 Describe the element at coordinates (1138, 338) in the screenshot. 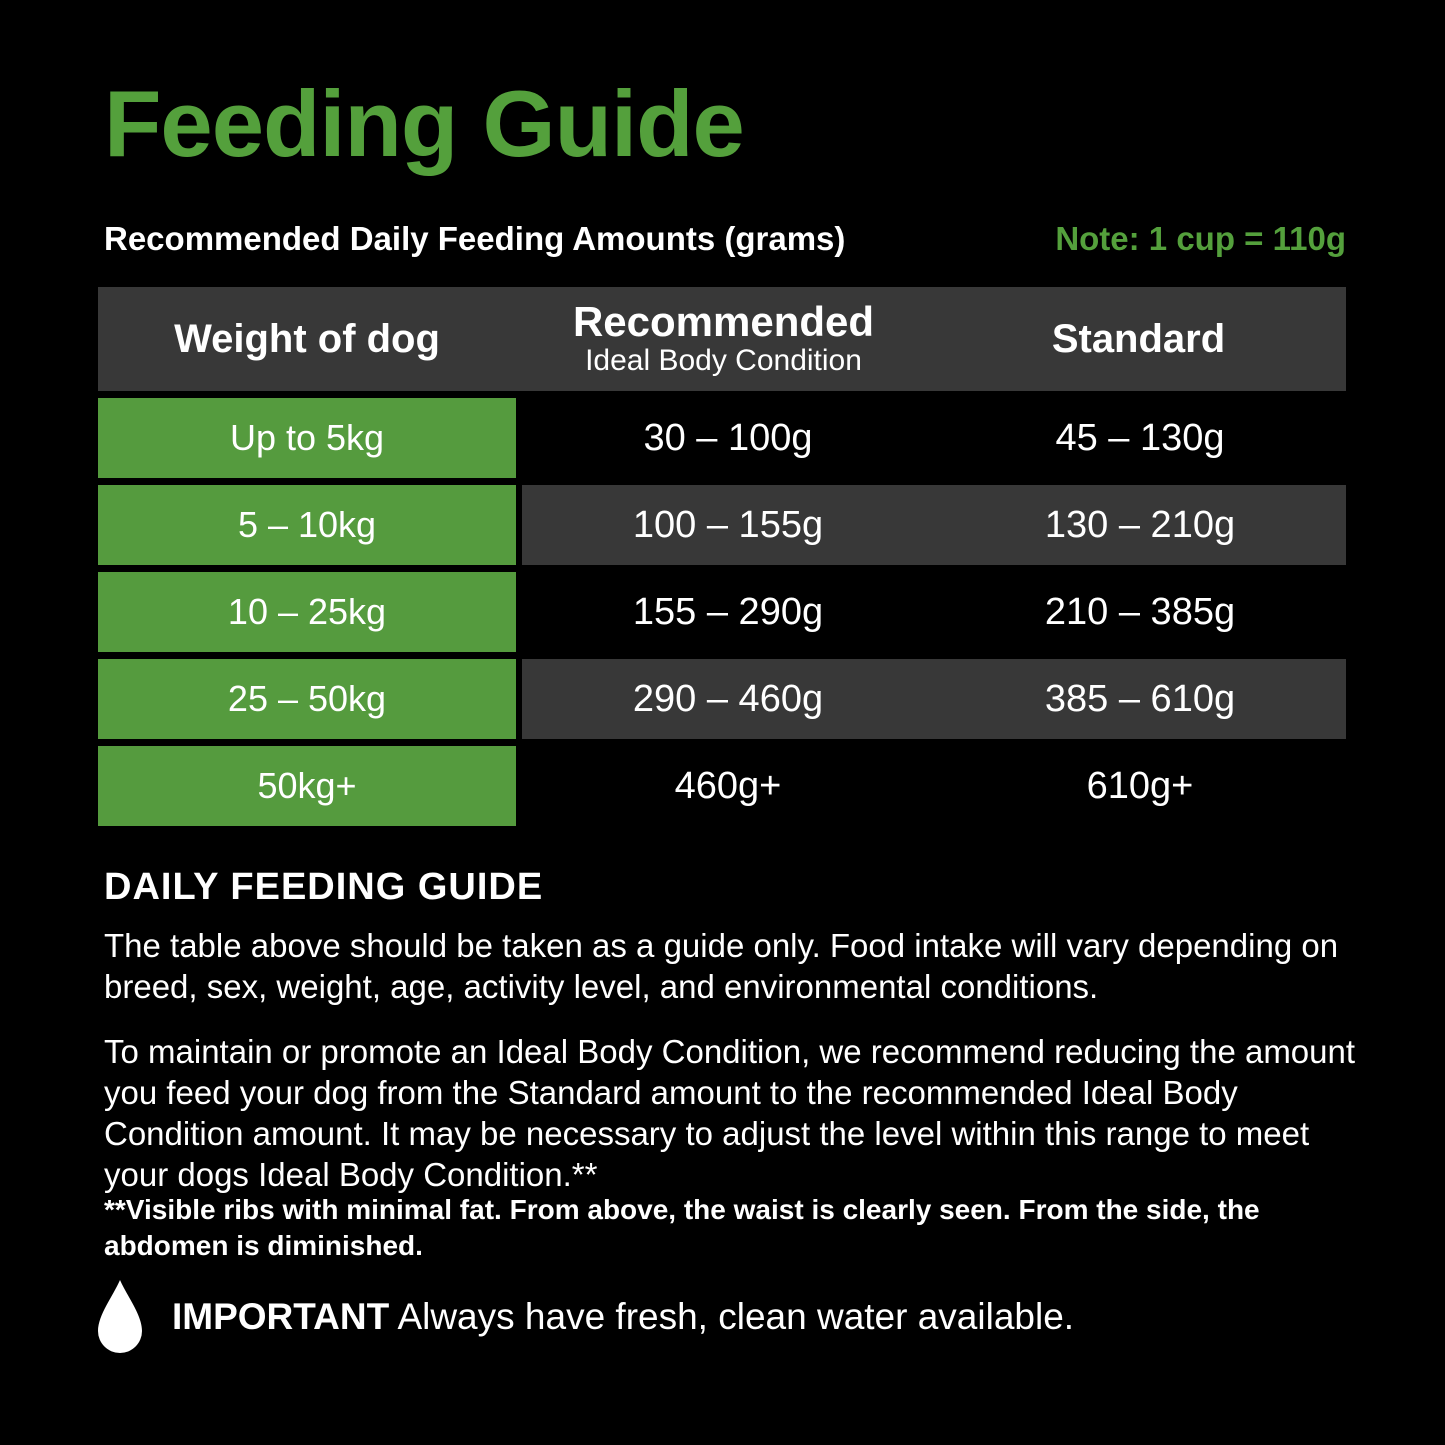

I see `header-standard: Standard` at that location.